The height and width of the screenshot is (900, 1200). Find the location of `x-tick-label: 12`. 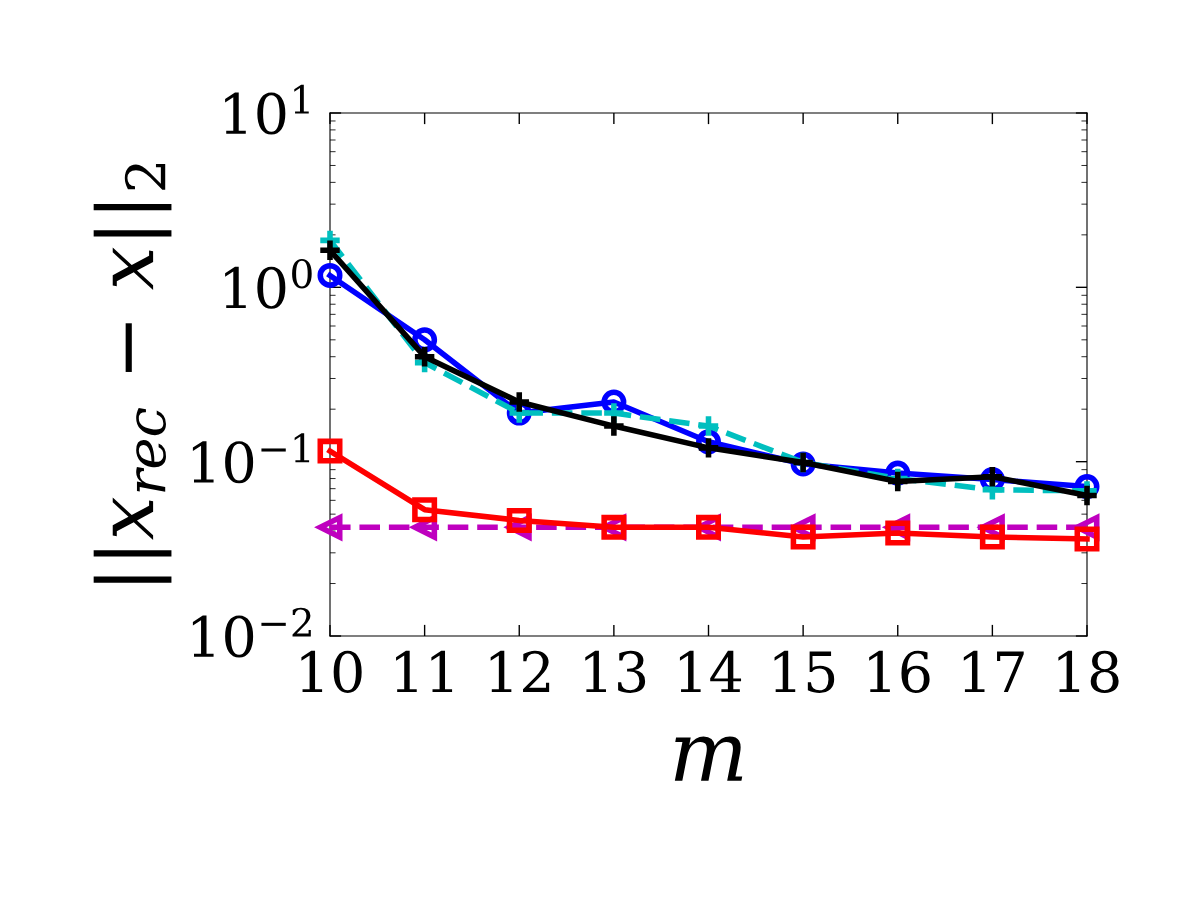

x-tick-label: 12 is located at coordinates (520, 671).